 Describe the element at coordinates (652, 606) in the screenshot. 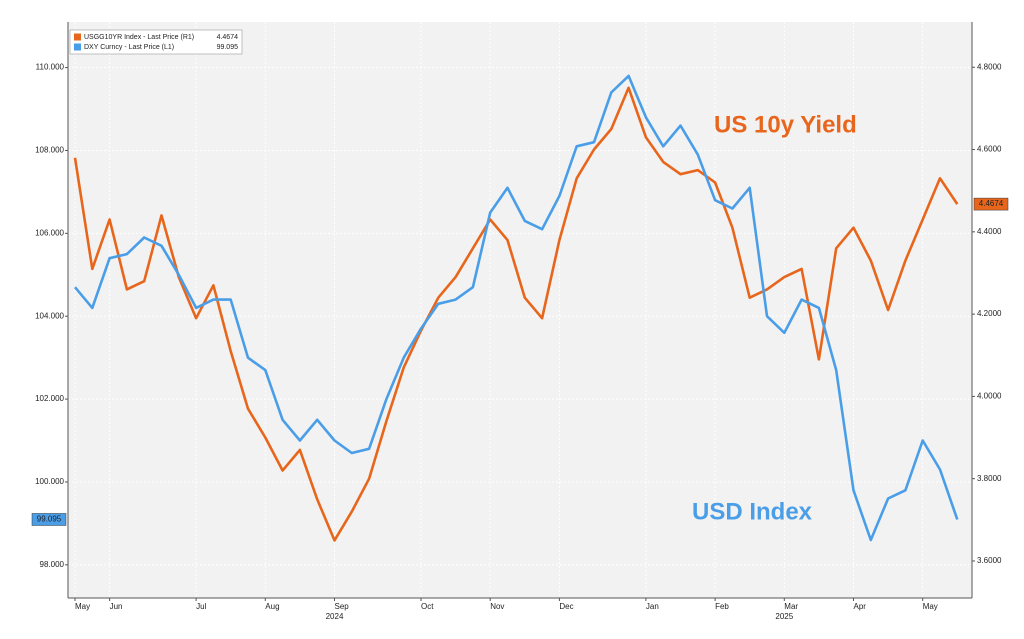

I see `x-tick-label: Jan` at that location.